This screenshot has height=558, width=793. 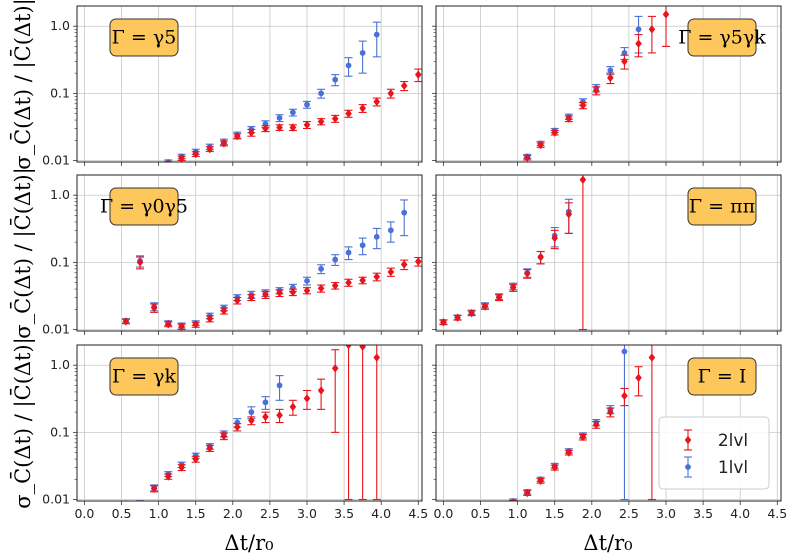 I want to click on annotation-label: Γ = γ5γk, so click(x=722, y=38).